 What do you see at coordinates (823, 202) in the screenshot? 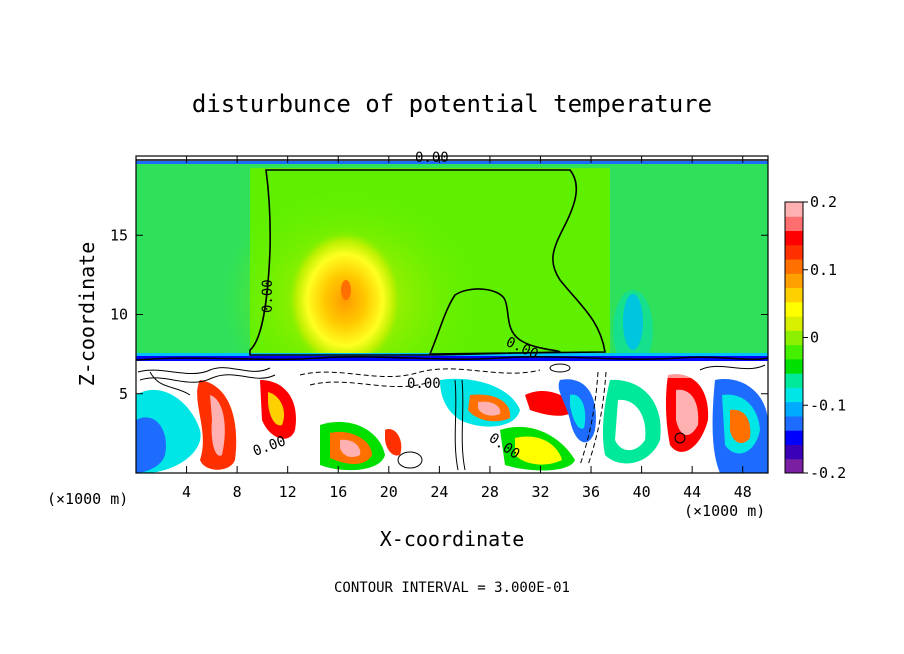
I see `colorbar-tick-label: 0.2` at bounding box center [823, 202].